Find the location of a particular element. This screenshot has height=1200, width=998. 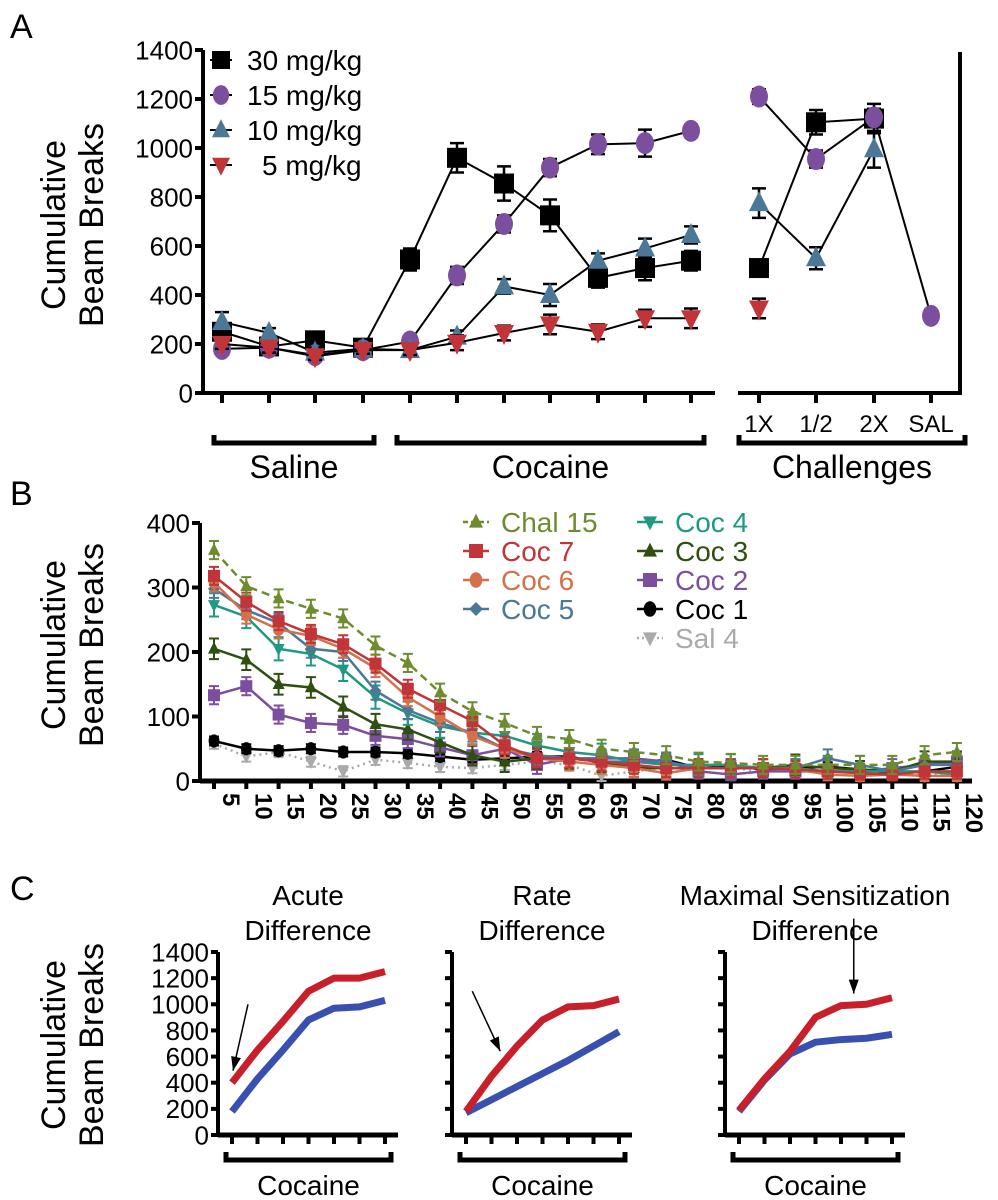

panel-a-ylabel: Cumulative Beam Breaks is located at coordinates (73, 225).